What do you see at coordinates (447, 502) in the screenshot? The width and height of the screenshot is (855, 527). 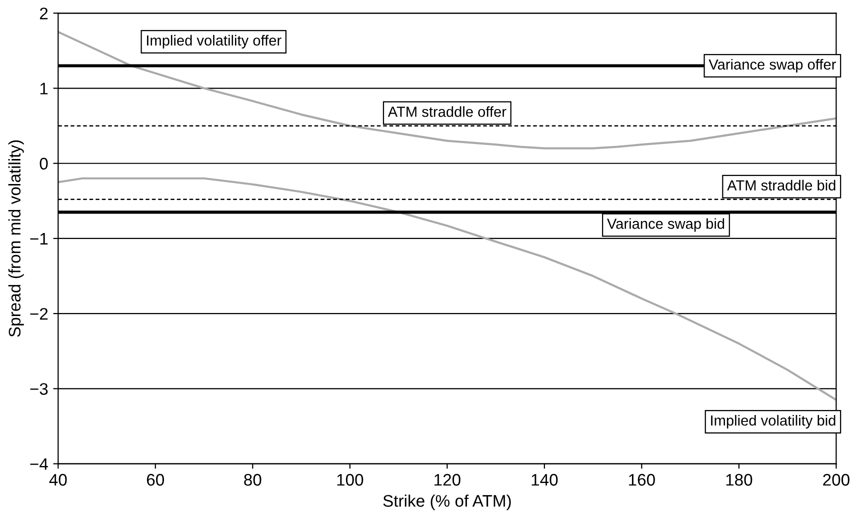 I see `x-axis-title: Strike (% of ATM)` at bounding box center [447, 502].